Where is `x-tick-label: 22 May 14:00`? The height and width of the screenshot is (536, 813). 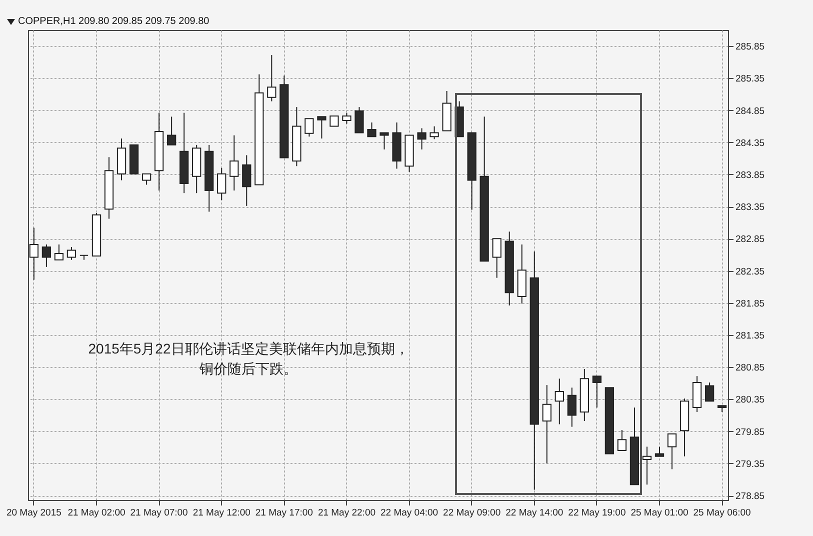
x-tick-label: 22 May 14:00 is located at coordinates (535, 513).